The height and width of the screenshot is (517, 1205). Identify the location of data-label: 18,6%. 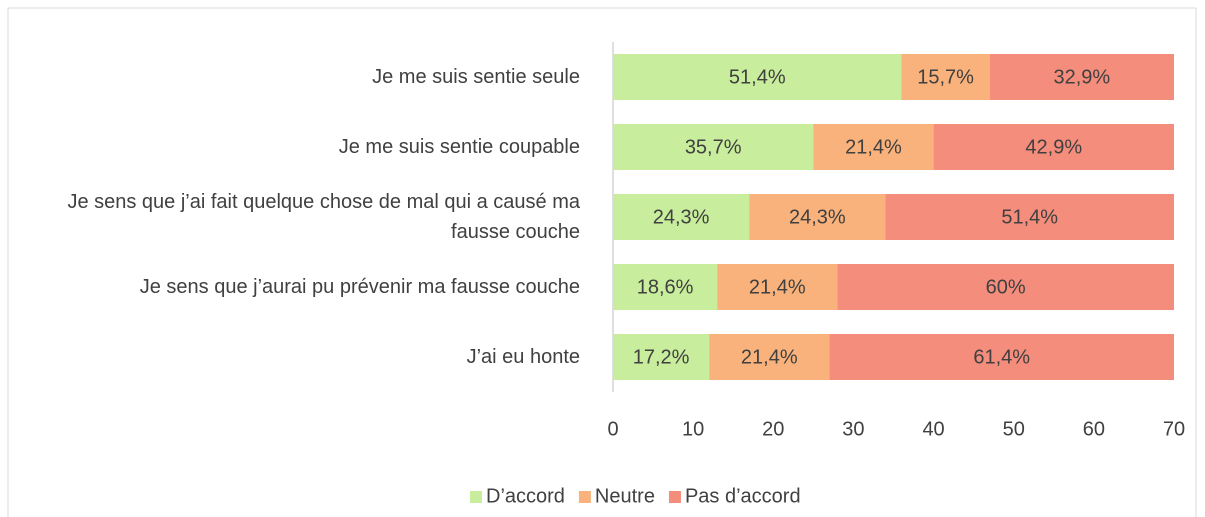
(665, 287).